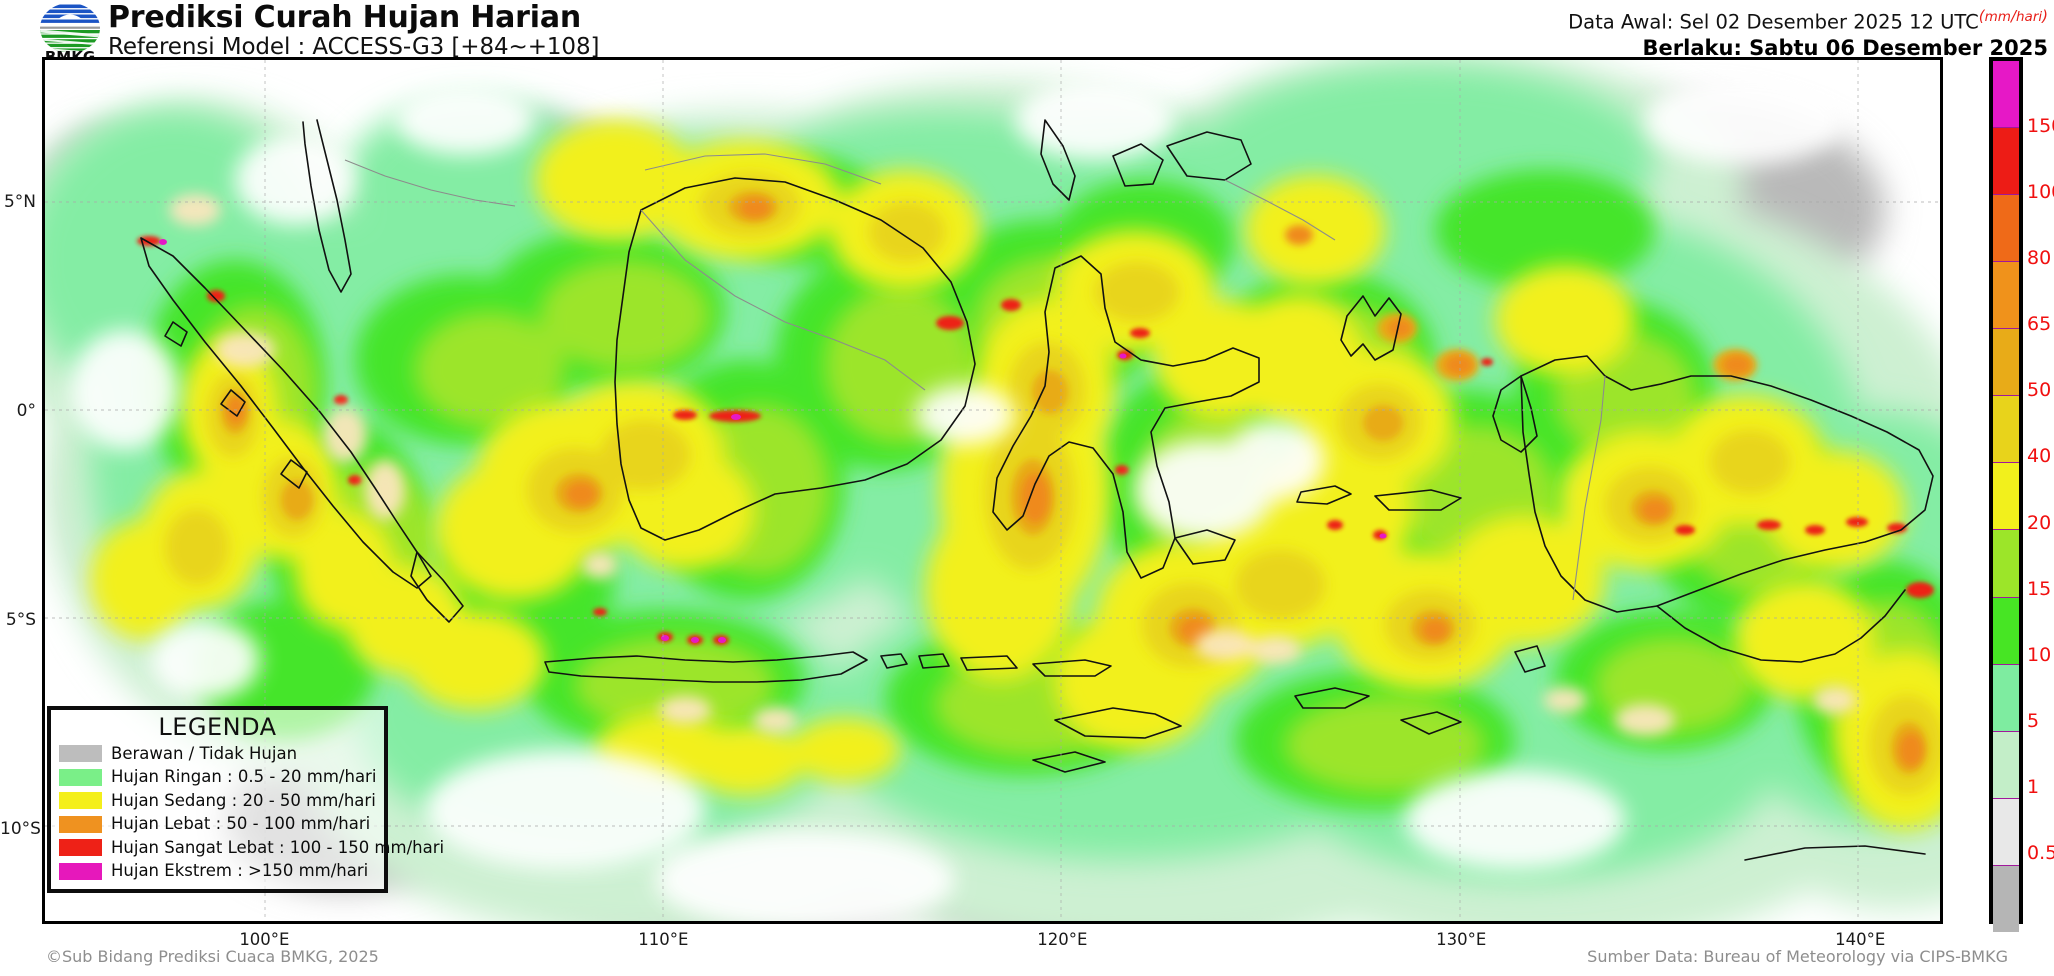  What do you see at coordinates (2039, 390) in the screenshot?
I see `colorbar-tick-label: 50` at bounding box center [2039, 390].